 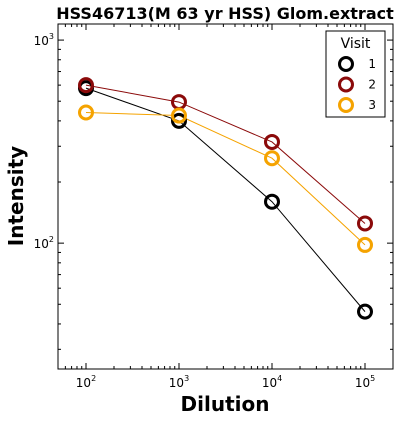 I want to click on legend-label-2: 2, so click(x=372, y=85).